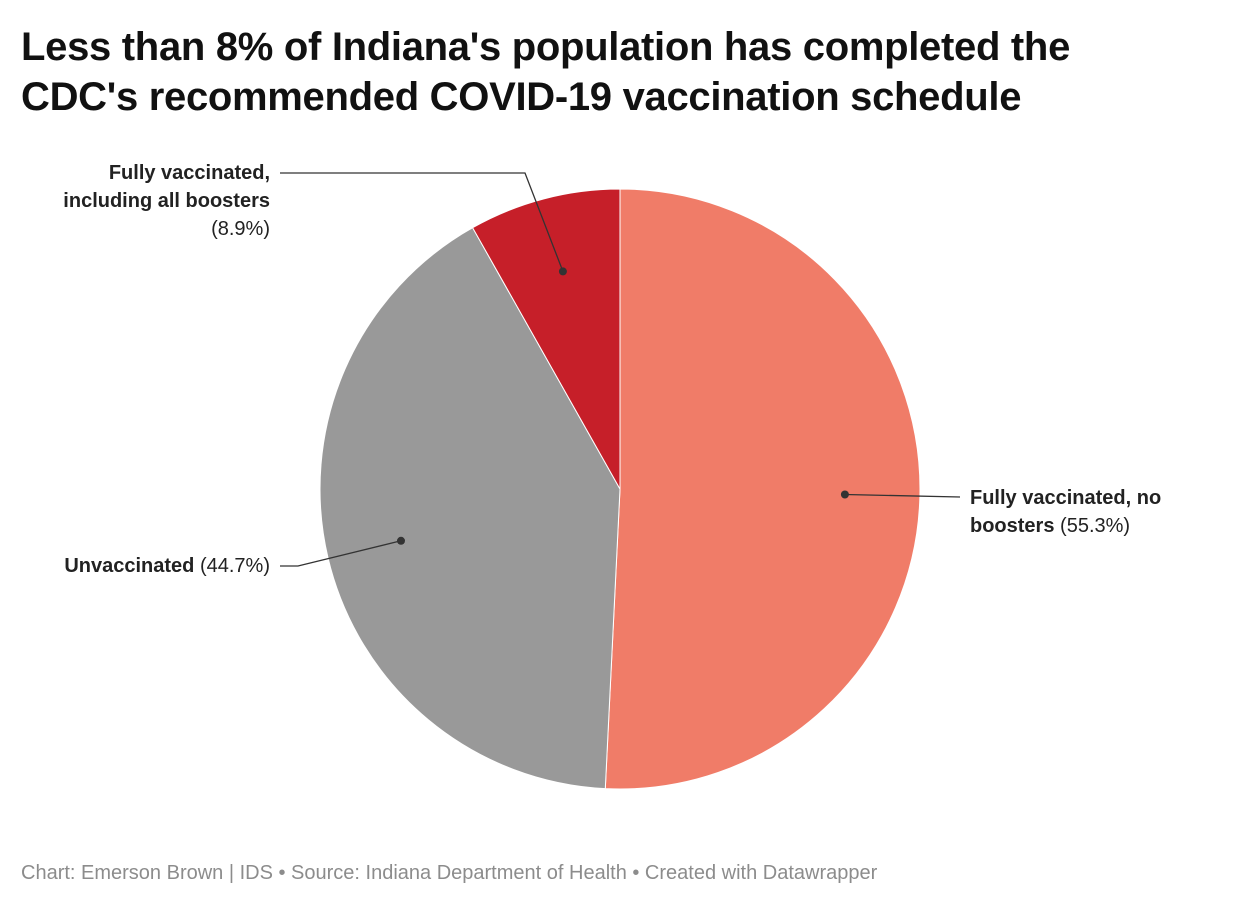 The height and width of the screenshot is (906, 1240). Describe the element at coordinates (401, 540) in the screenshot. I see `leader-dot-unvaccinated` at that location.